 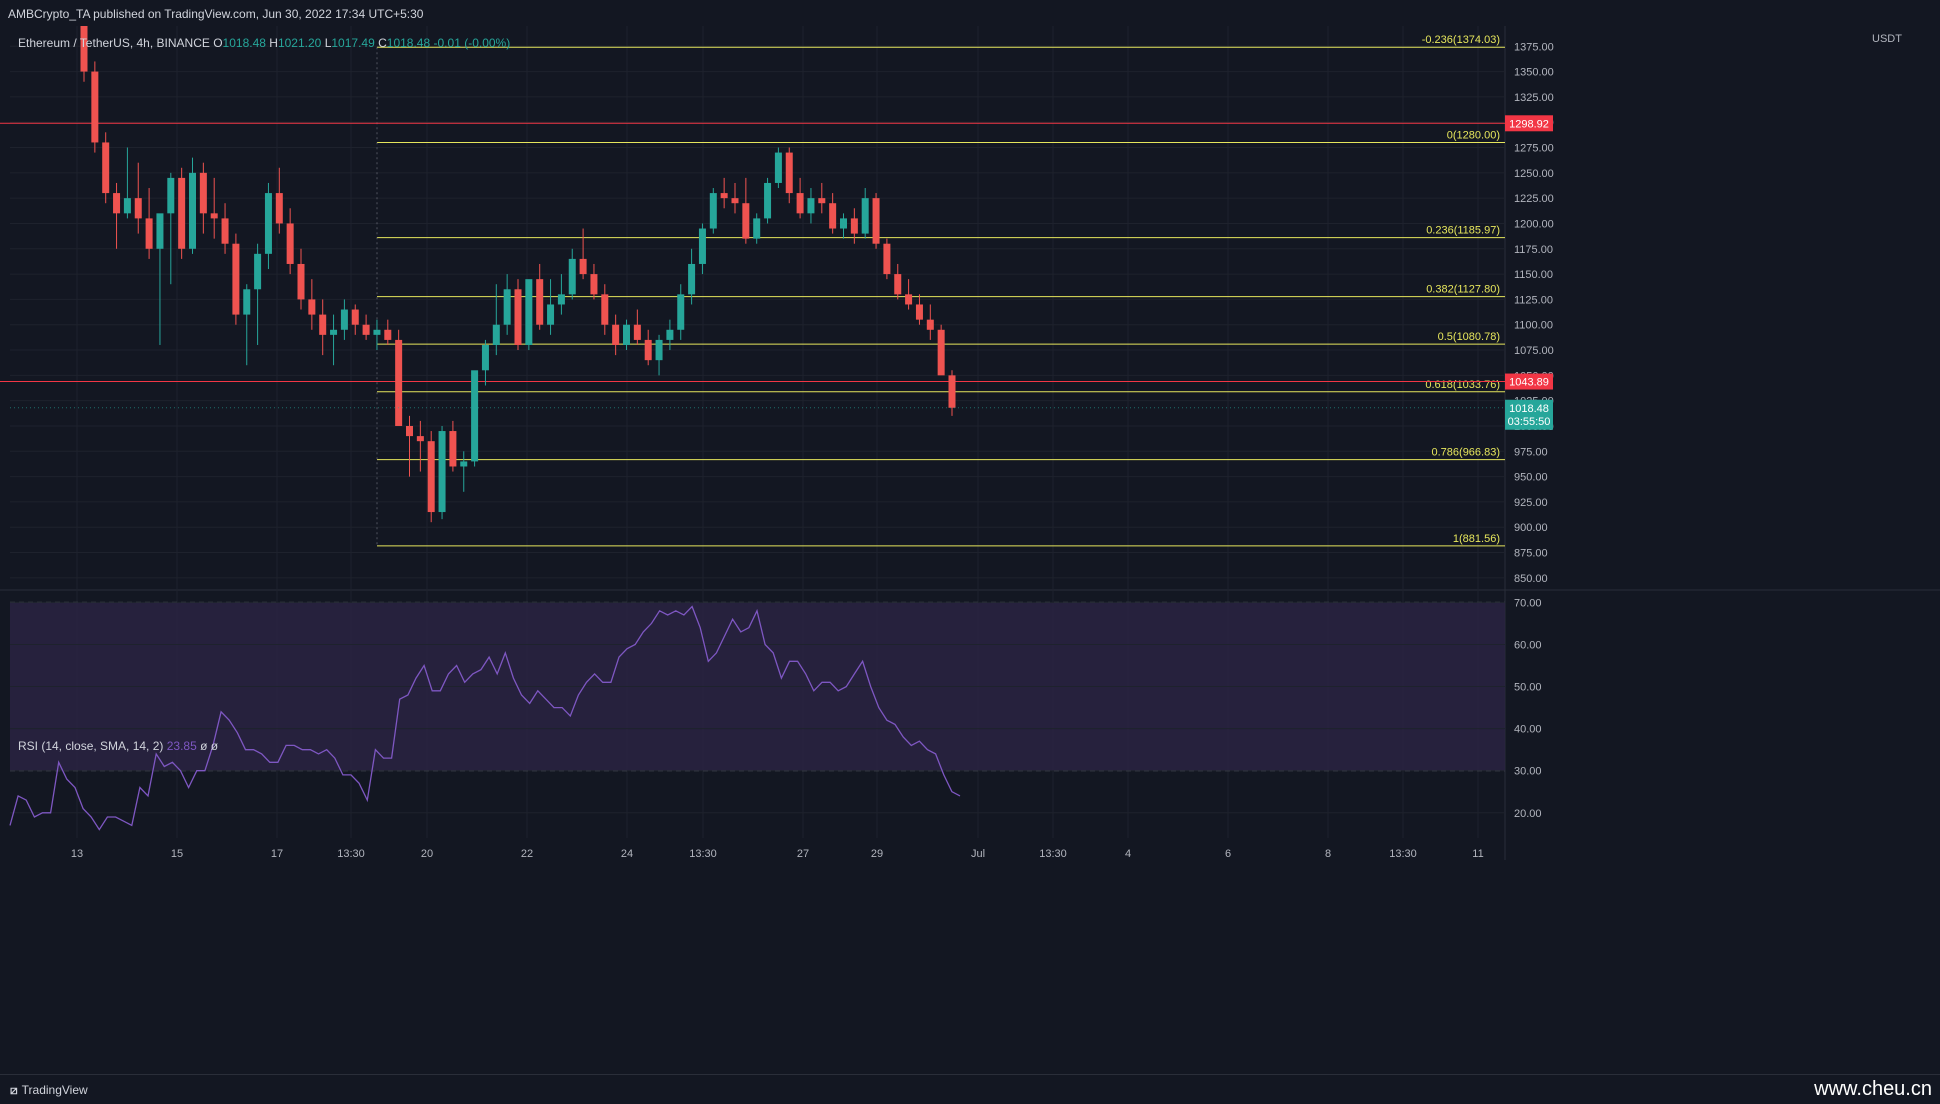 What do you see at coordinates (277, 854) in the screenshot?
I see `x-tick-label: 17` at bounding box center [277, 854].